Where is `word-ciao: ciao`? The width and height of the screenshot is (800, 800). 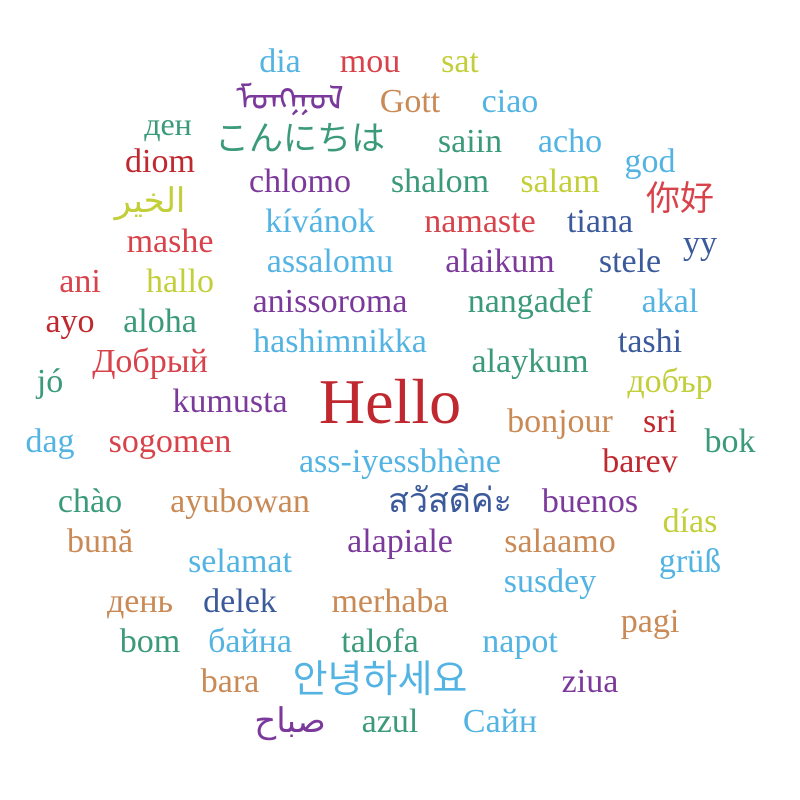 word-ciao: ciao is located at coordinates (510, 101).